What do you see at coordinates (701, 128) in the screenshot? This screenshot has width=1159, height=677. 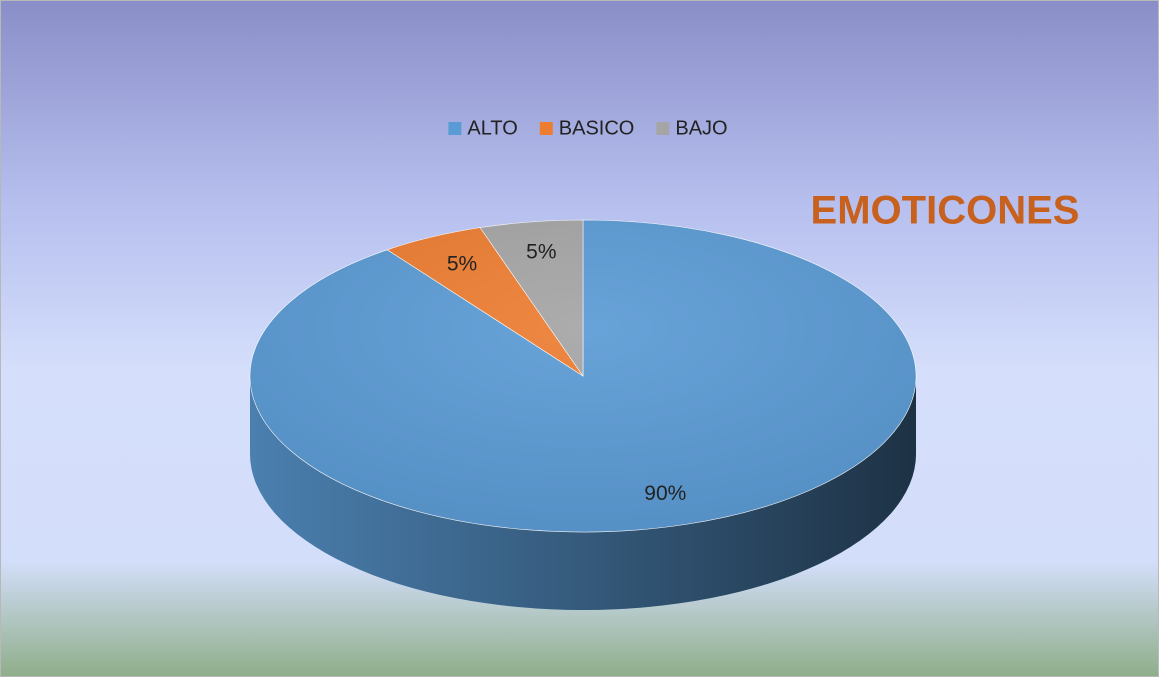 I see `legend-label: BAJO` at bounding box center [701, 128].